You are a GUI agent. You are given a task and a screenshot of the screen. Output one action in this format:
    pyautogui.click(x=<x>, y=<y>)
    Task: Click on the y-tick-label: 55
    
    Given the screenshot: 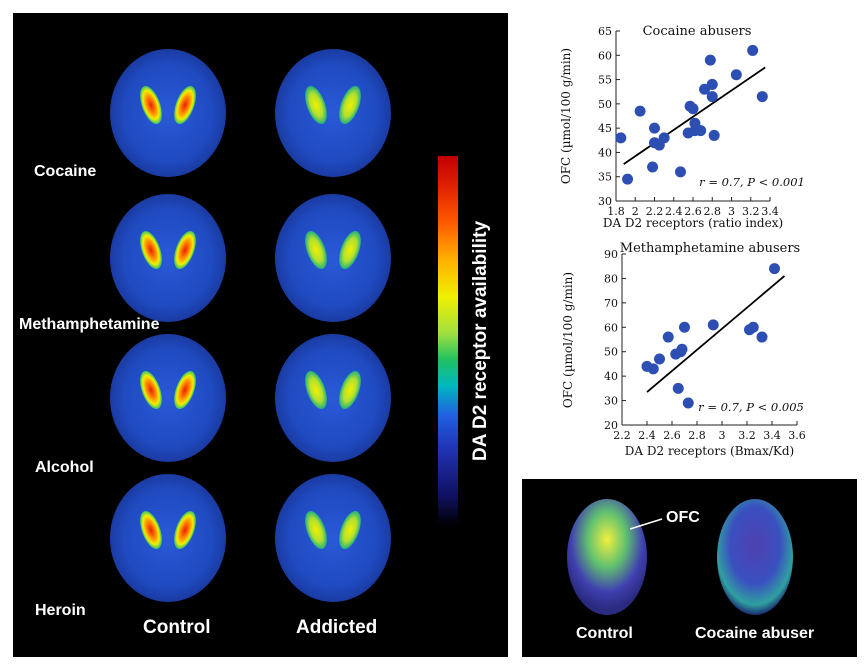 What is the action you would take?
    pyautogui.click(x=605, y=80)
    